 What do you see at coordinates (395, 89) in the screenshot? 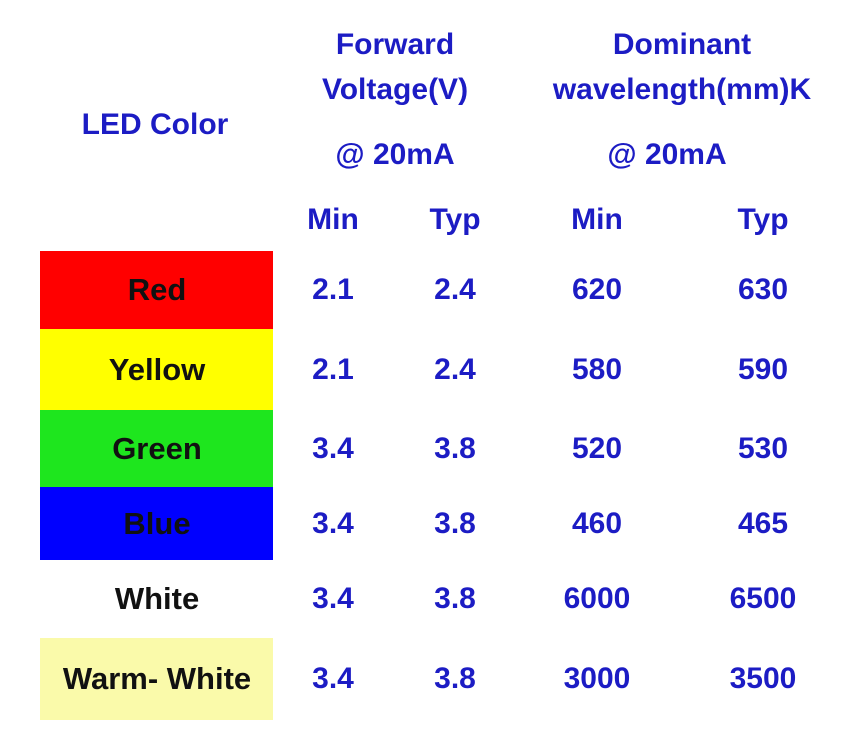
I see `header-forward-voltage: Voltage(V)` at bounding box center [395, 89].